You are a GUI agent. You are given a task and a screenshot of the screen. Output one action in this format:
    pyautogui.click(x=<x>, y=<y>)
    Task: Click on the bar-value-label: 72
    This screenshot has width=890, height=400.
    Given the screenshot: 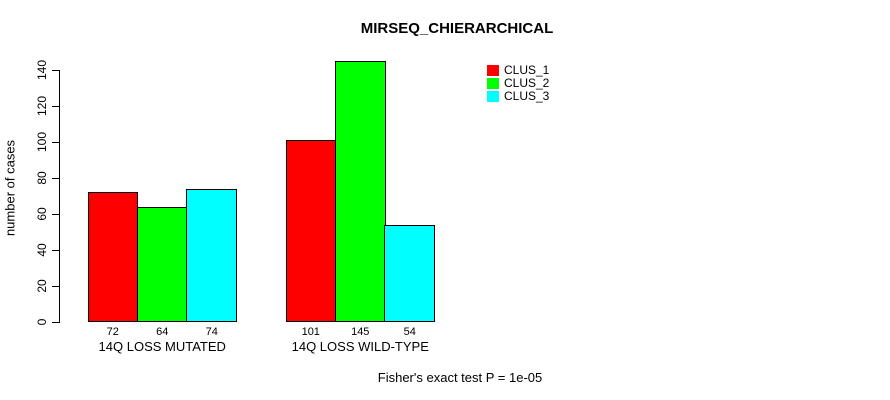 What is the action you would take?
    pyautogui.click(x=112, y=332)
    